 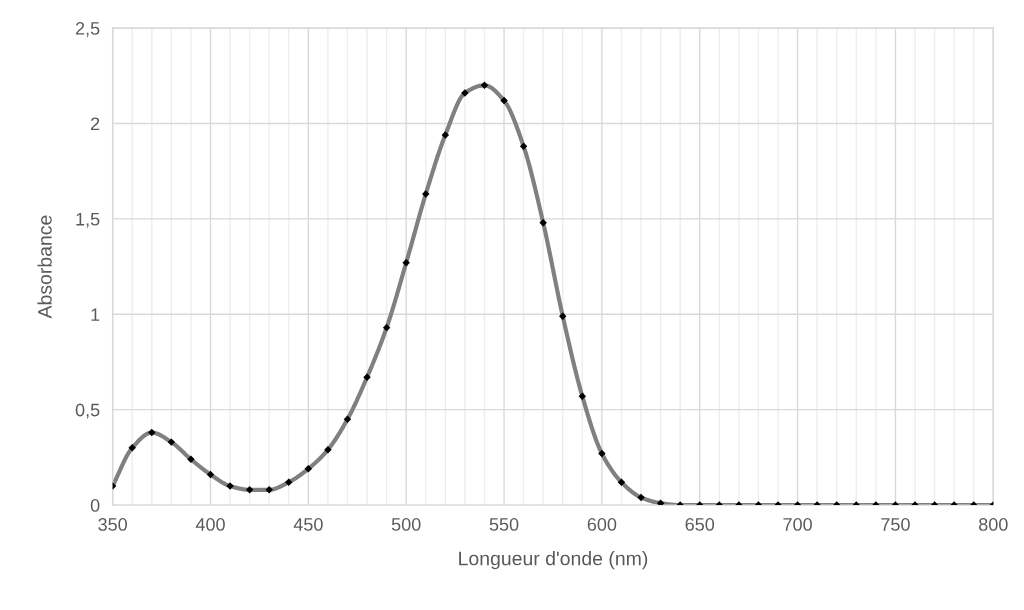 What do you see at coordinates (504, 524) in the screenshot?
I see `x-tick-label: 550` at bounding box center [504, 524].